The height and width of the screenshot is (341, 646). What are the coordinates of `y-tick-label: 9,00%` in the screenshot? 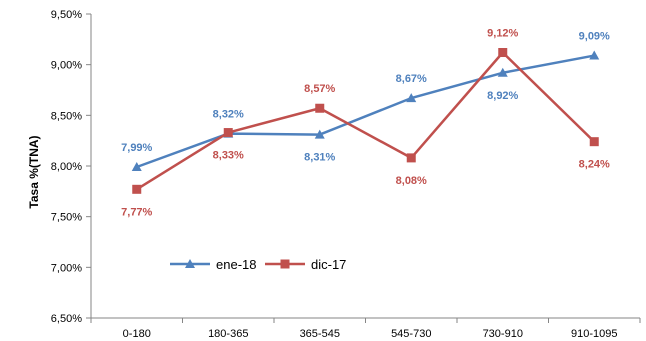 It's located at (66, 66).